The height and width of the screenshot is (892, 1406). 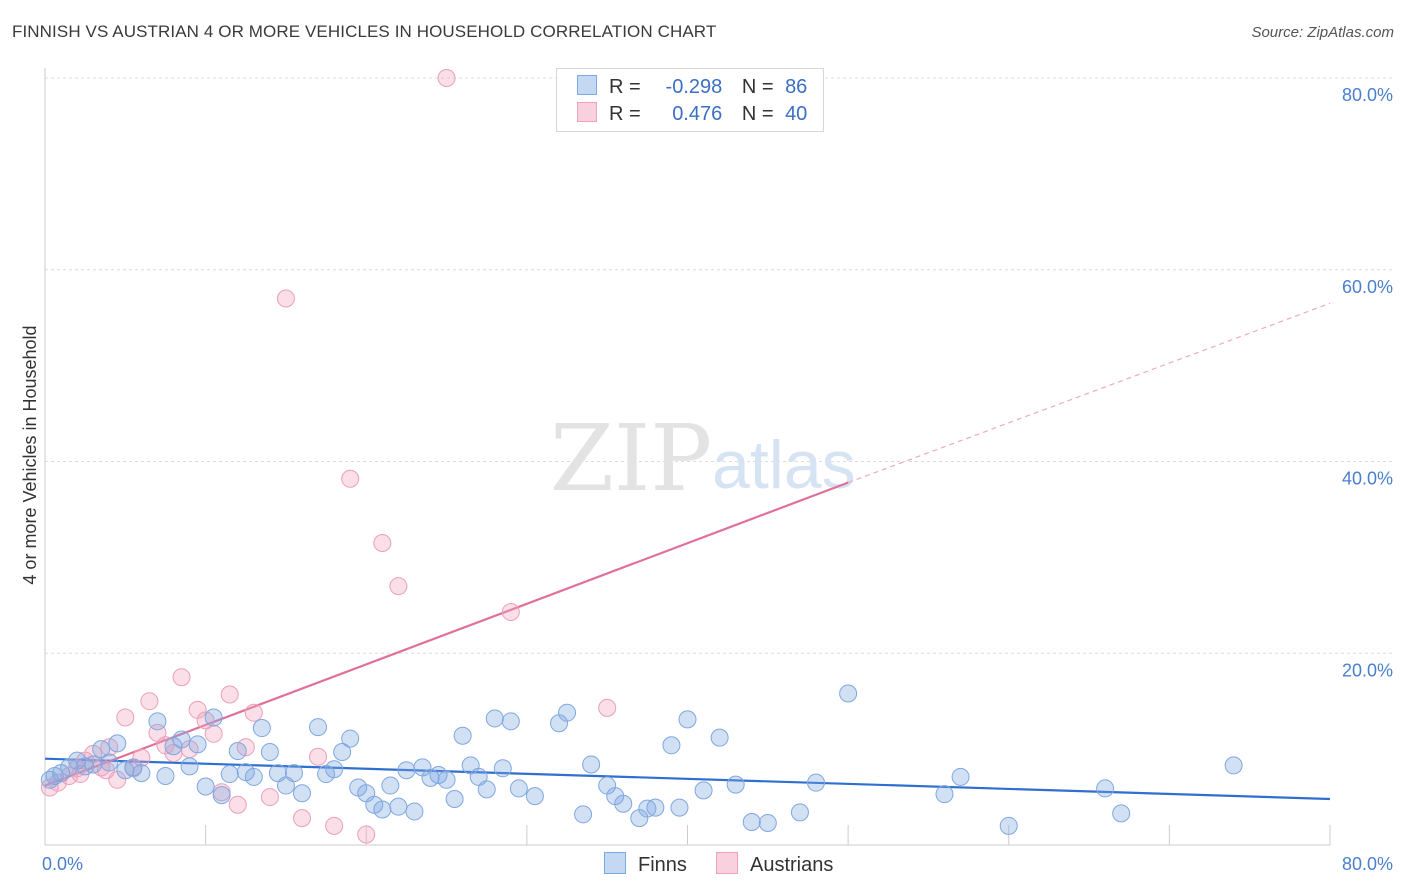 I want to click on finns-r-label: R =, so click(x=625, y=87).